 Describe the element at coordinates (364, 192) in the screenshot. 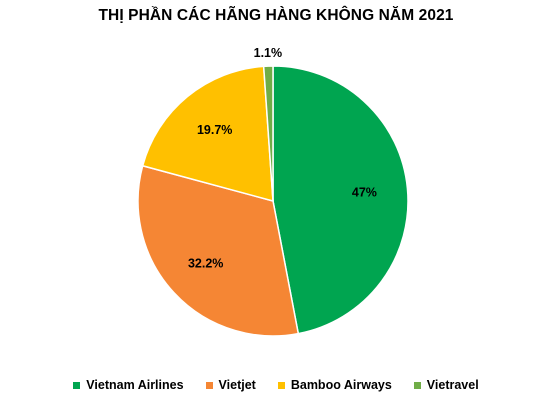

I see `data-label-vietnam-airlines: 47%` at that location.